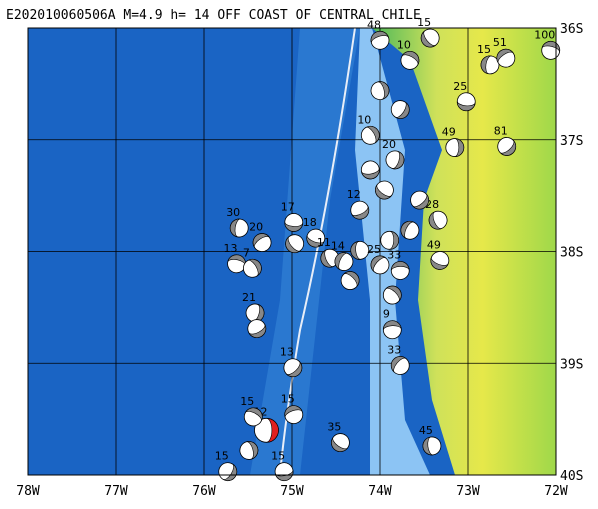 The height and width of the screenshot is (509, 598). I want to click on depth-label: 51, so click(500, 42).